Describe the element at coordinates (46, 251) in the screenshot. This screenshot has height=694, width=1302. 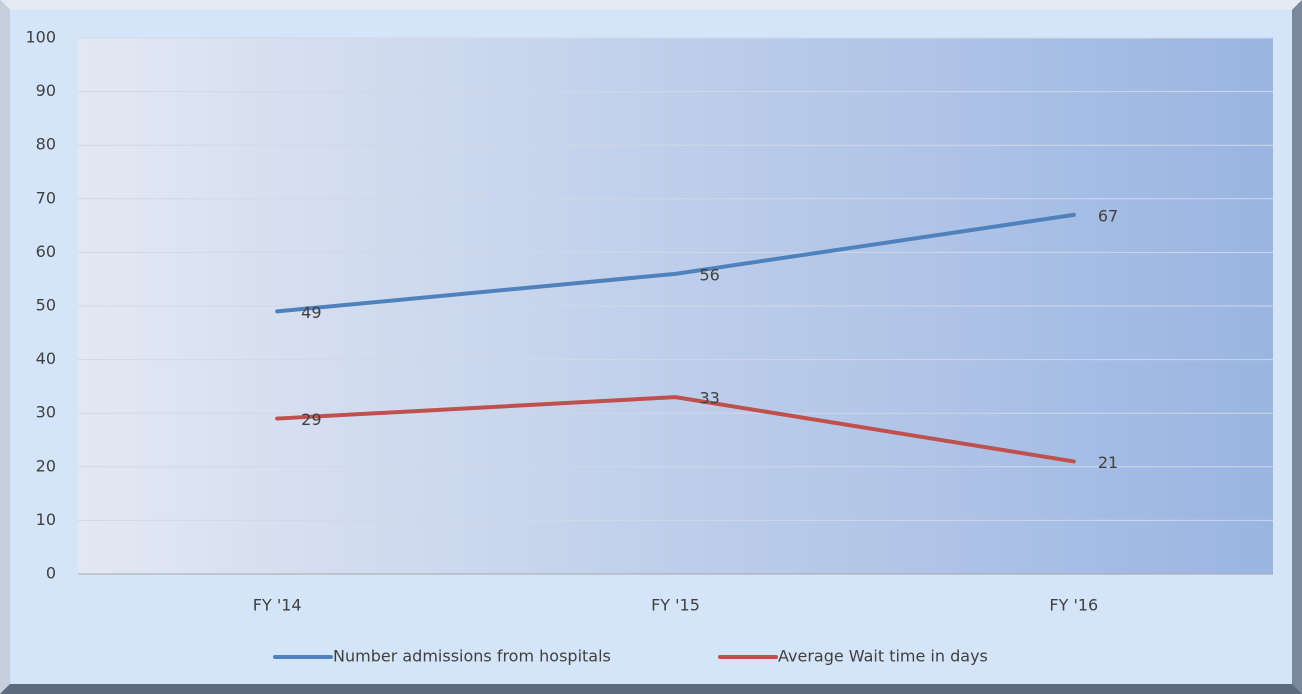
I see `y-tick-label: 60` at that location.